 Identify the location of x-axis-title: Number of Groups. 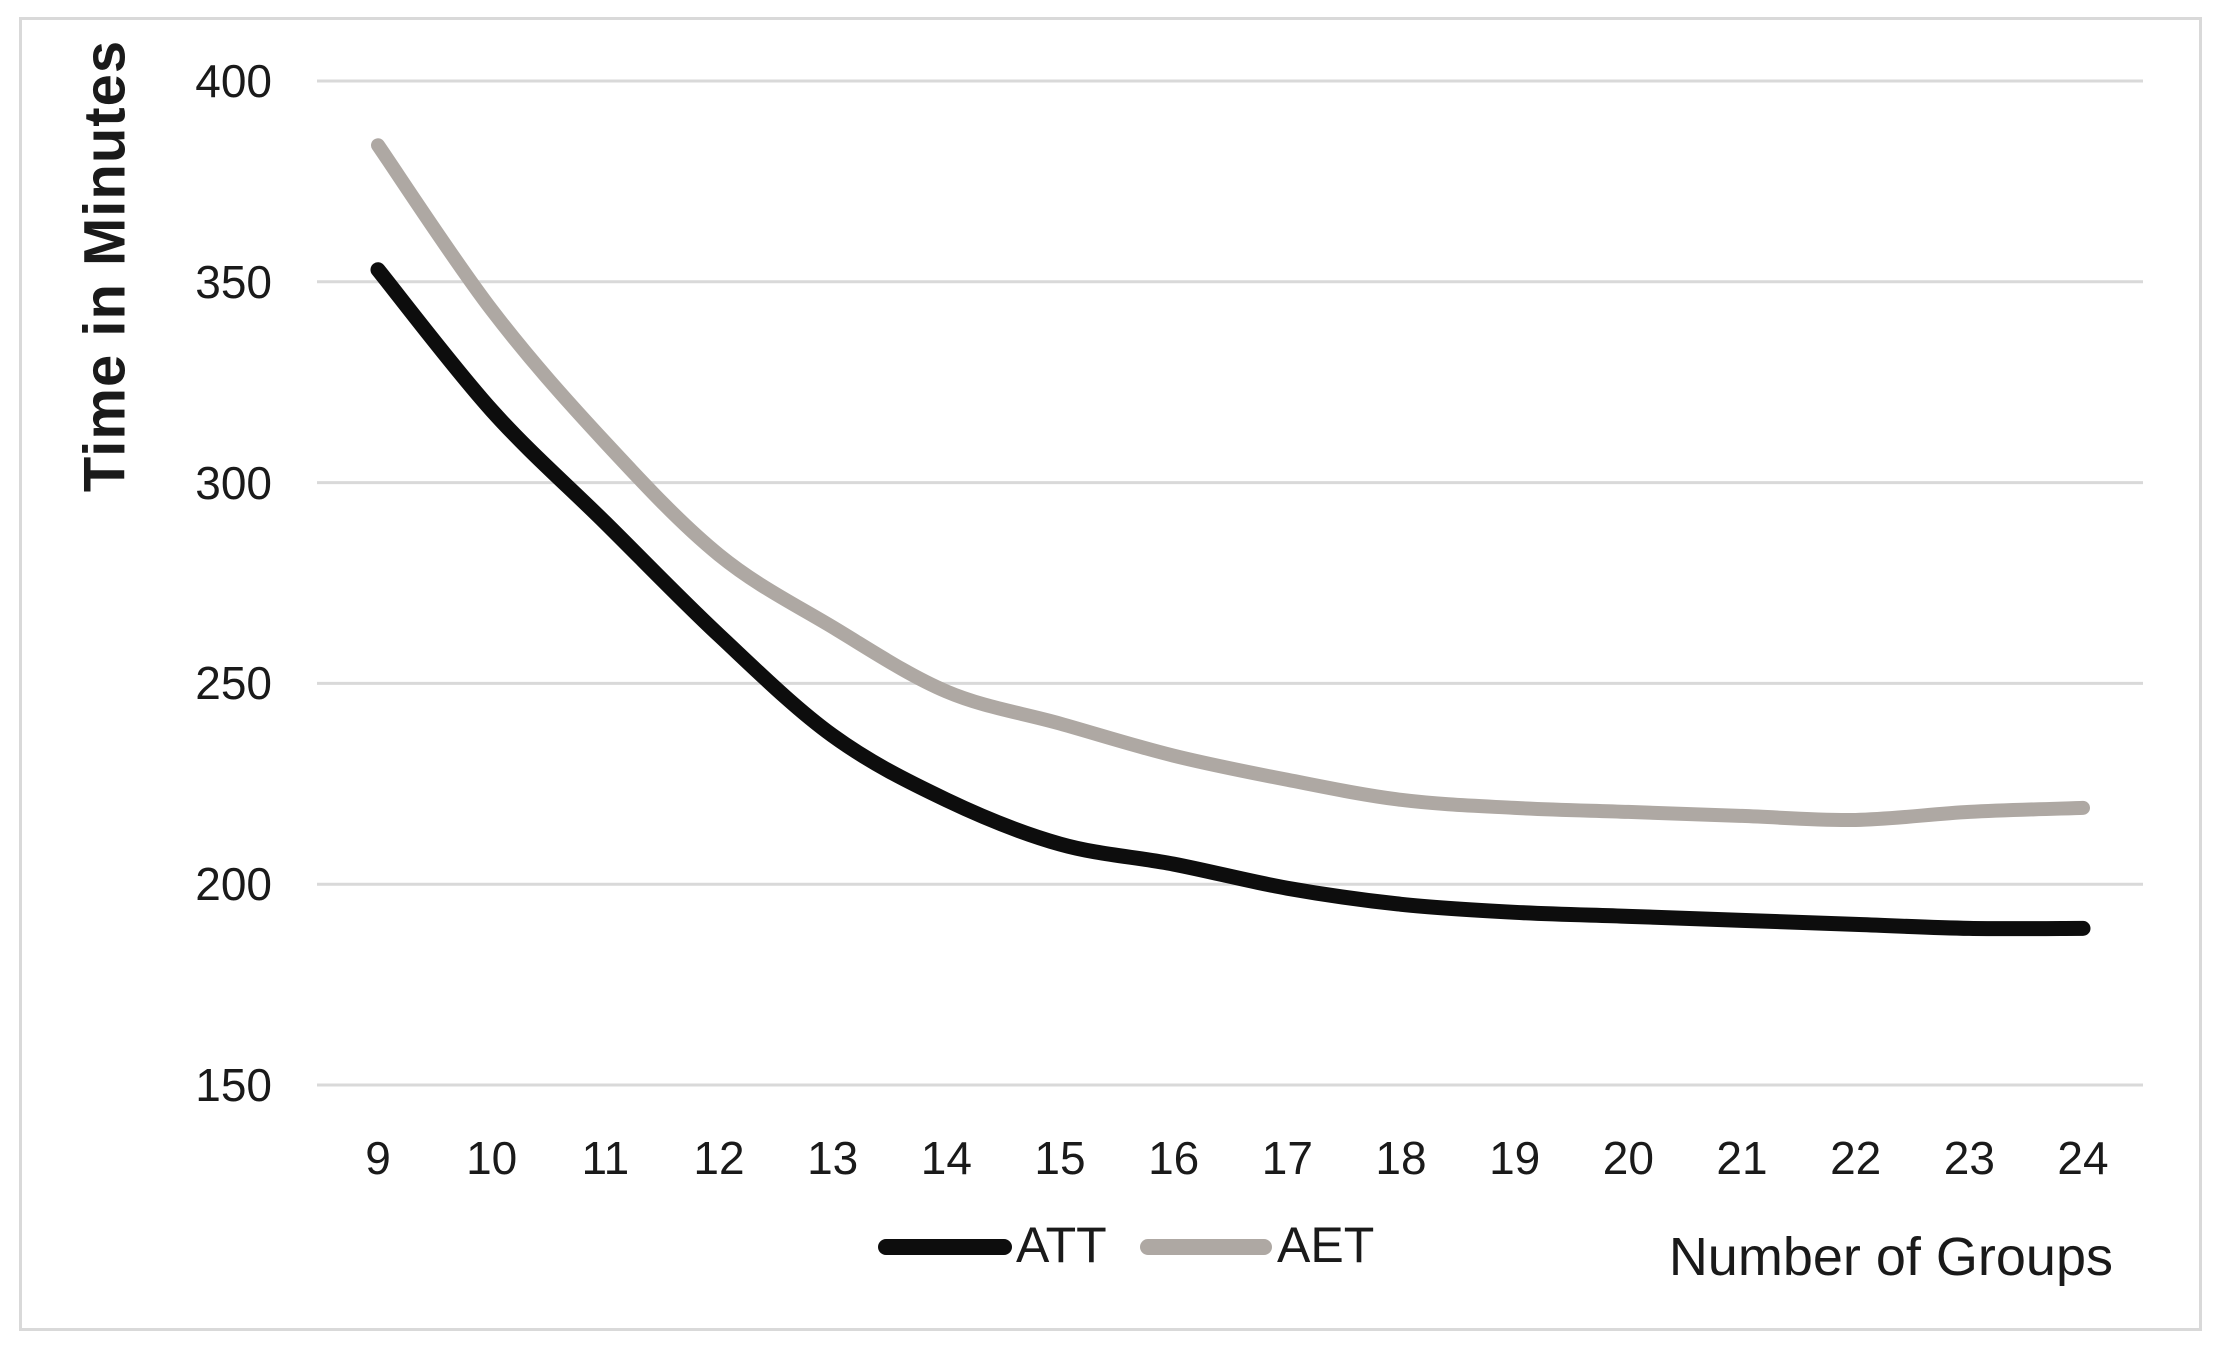
(1890, 1257).